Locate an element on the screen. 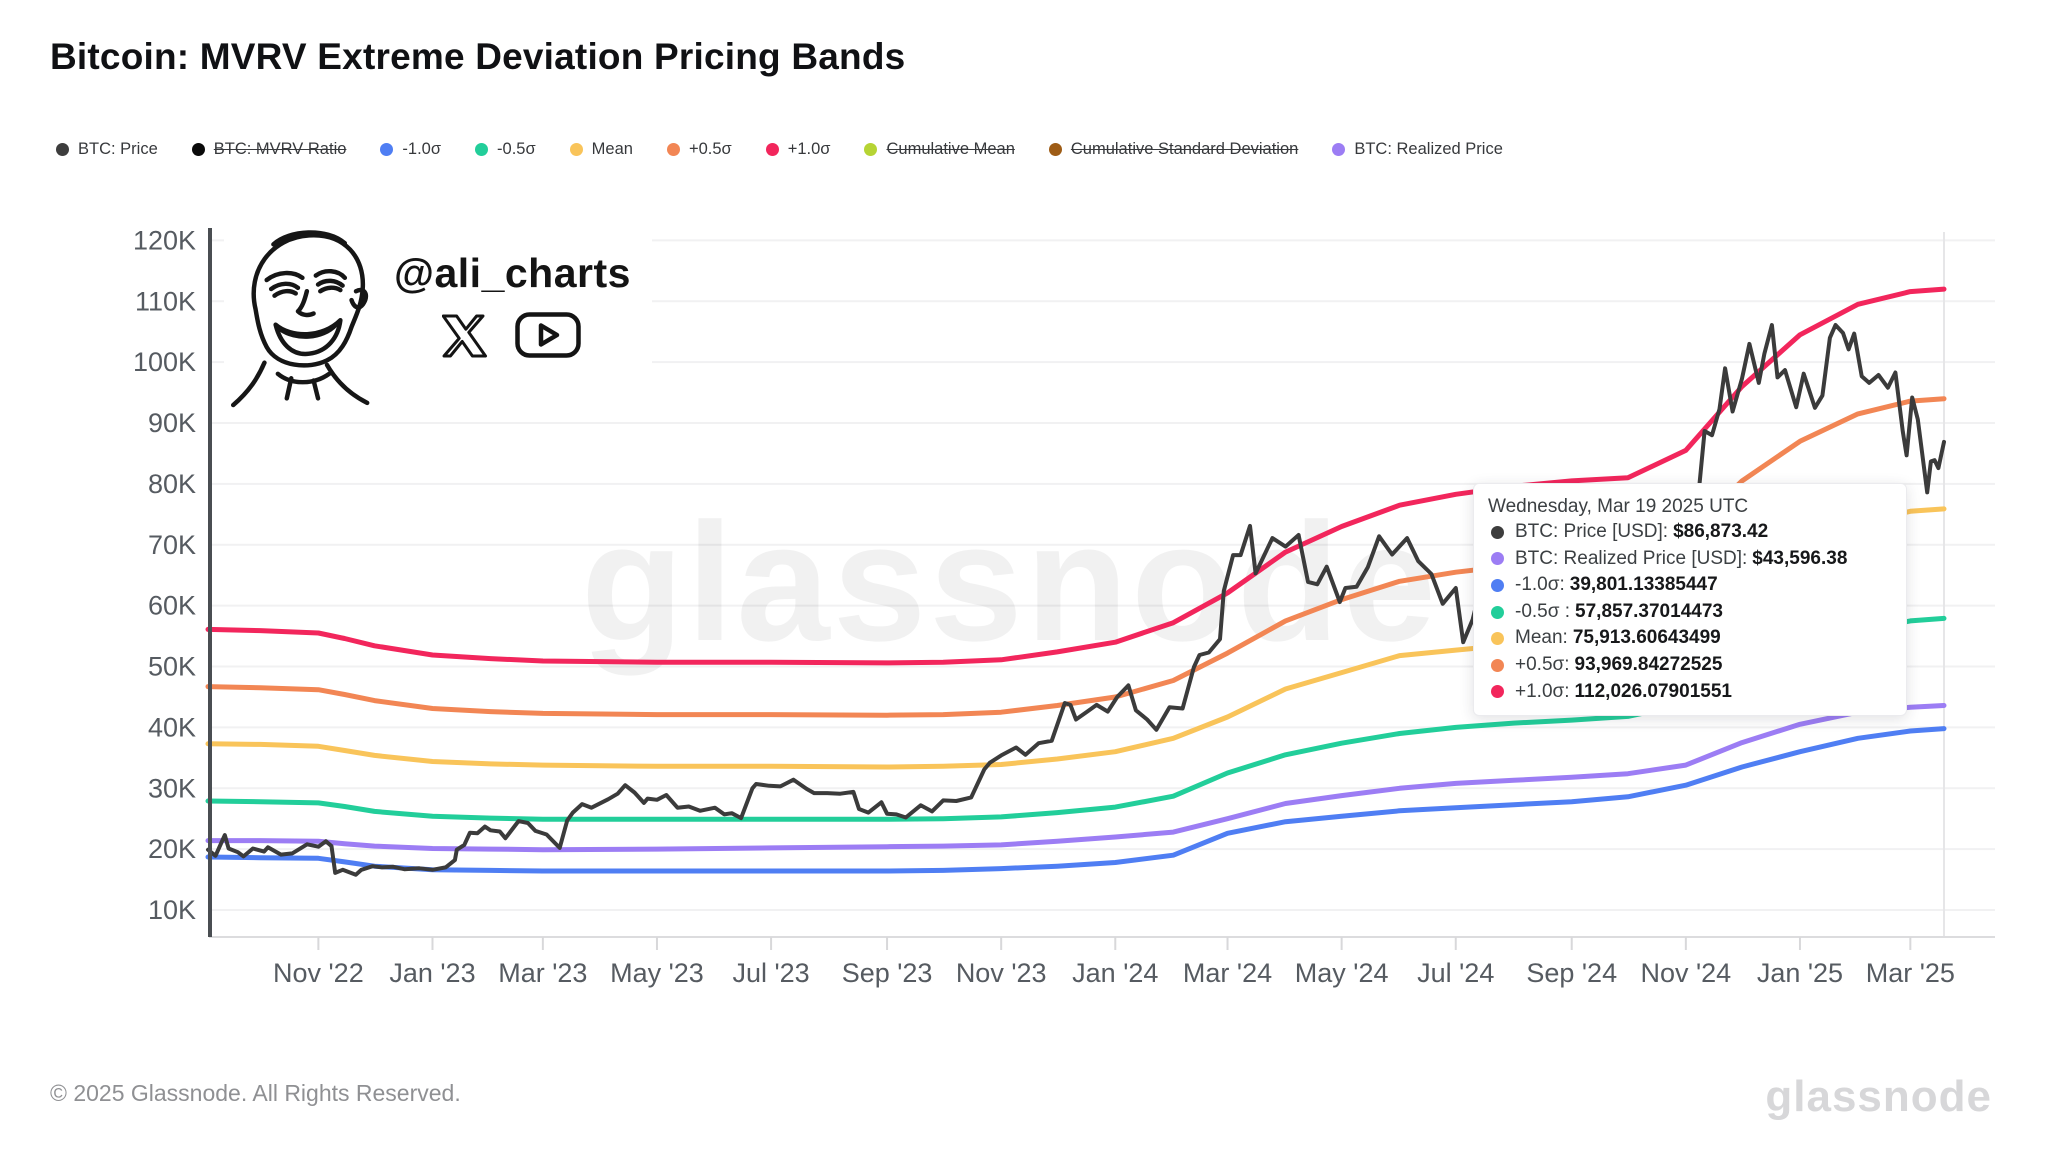 The width and height of the screenshot is (2048, 1152). x-tick-label: Nov '24 is located at coordinates (1685, 973).